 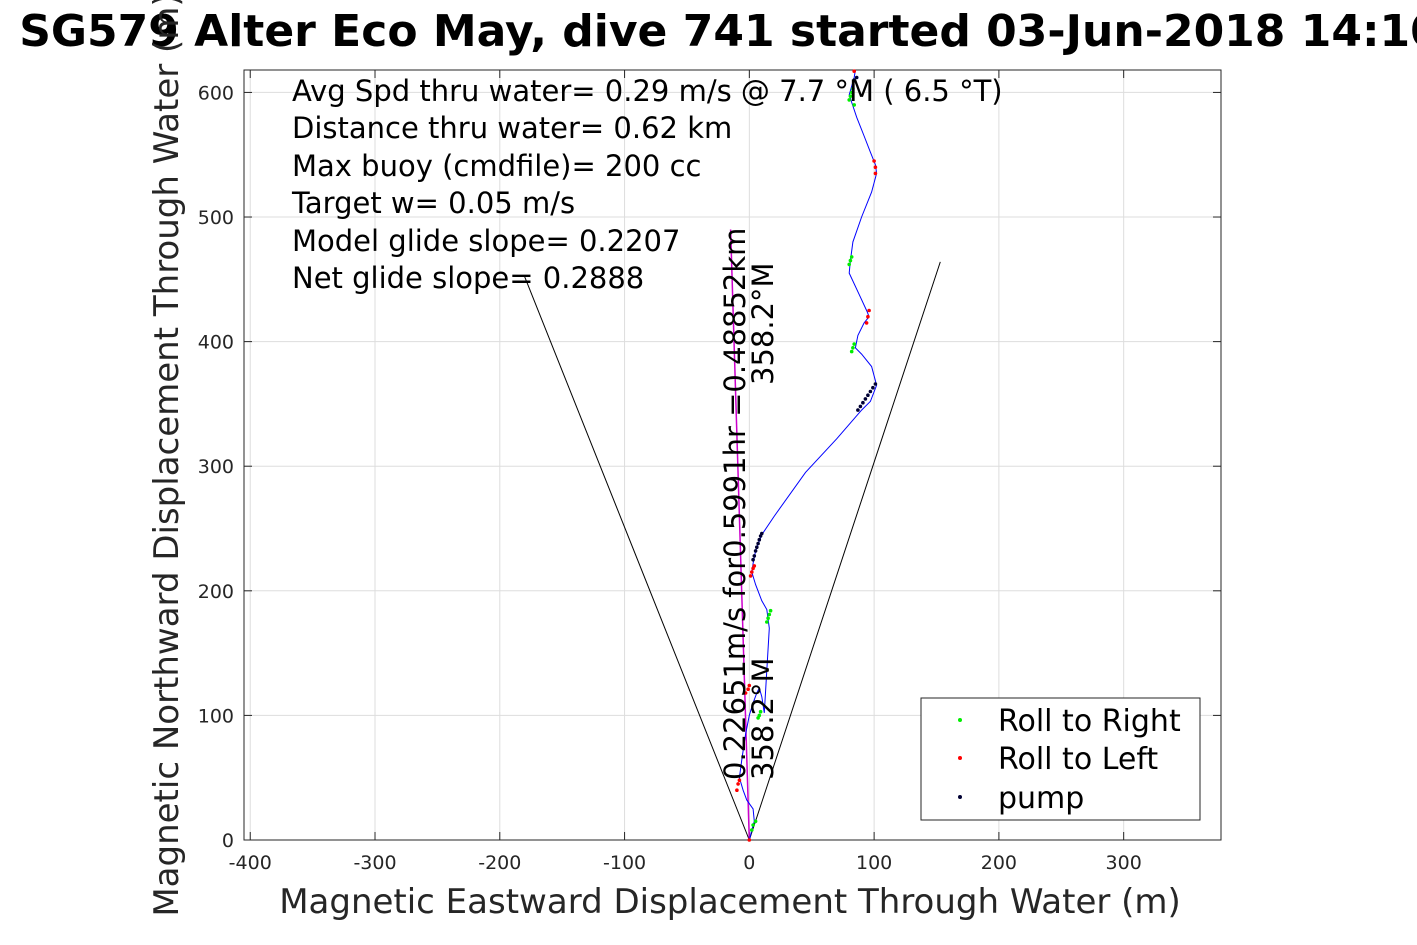 What do you see at coordinates (960, 797) in the screenshot?
I see `legend-marker-pump` at bounding box center [960, 797].